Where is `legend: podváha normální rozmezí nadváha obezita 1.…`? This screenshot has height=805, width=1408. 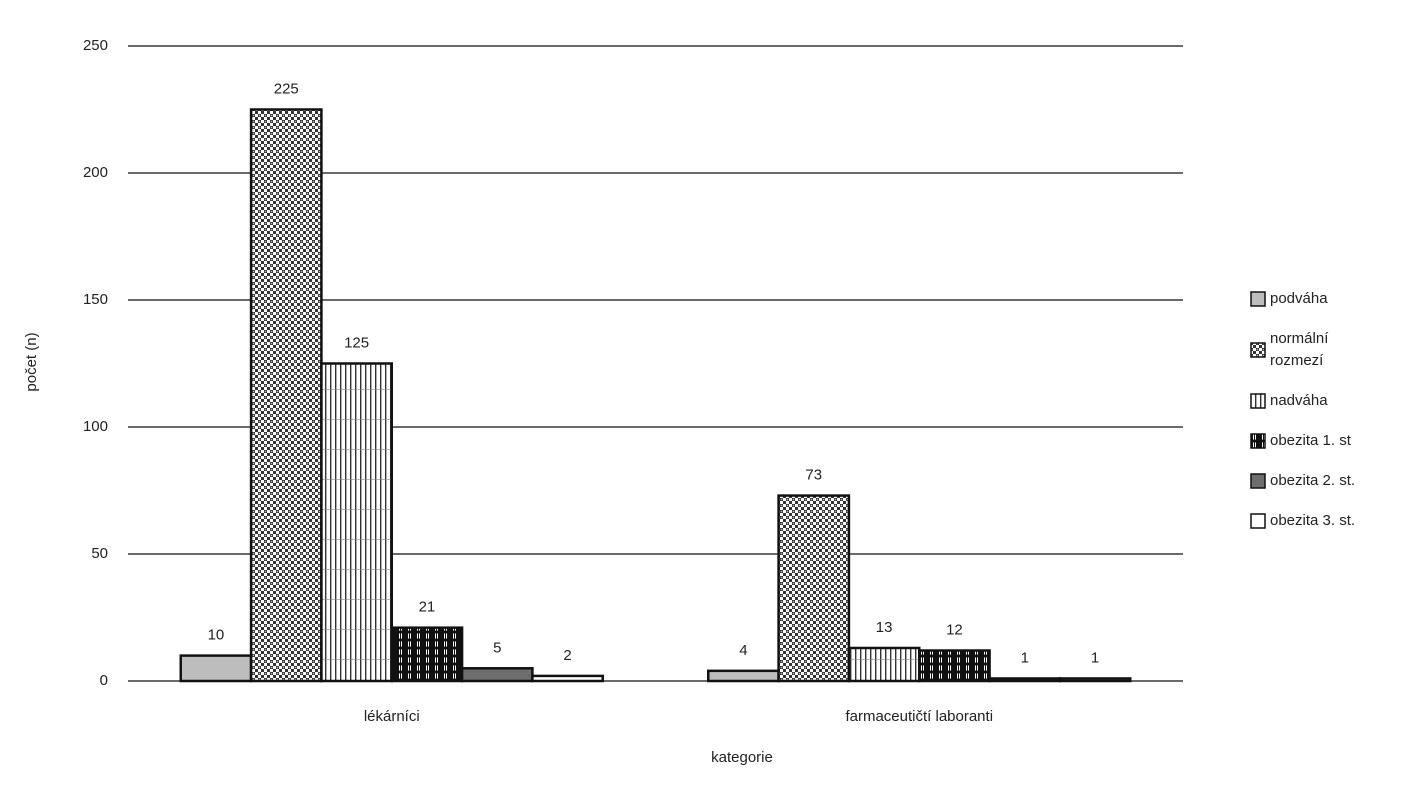
legend: podváha normální rozmezí nadváha obezita 1.… is located at coordinates (1325, 419).